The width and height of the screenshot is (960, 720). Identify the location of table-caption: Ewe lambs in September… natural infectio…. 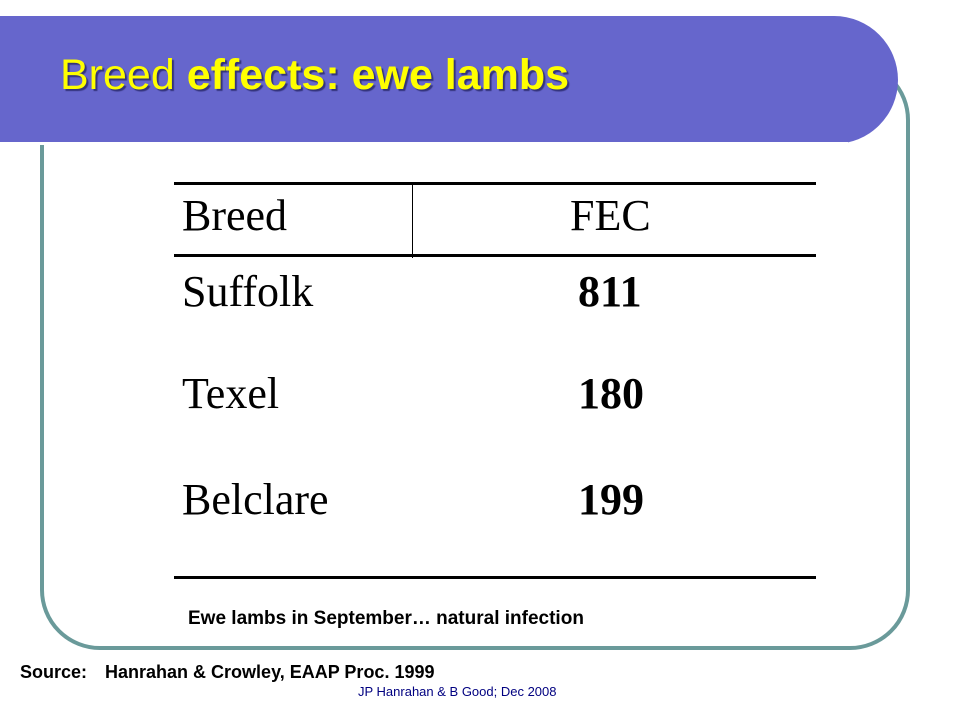
(386, 618).